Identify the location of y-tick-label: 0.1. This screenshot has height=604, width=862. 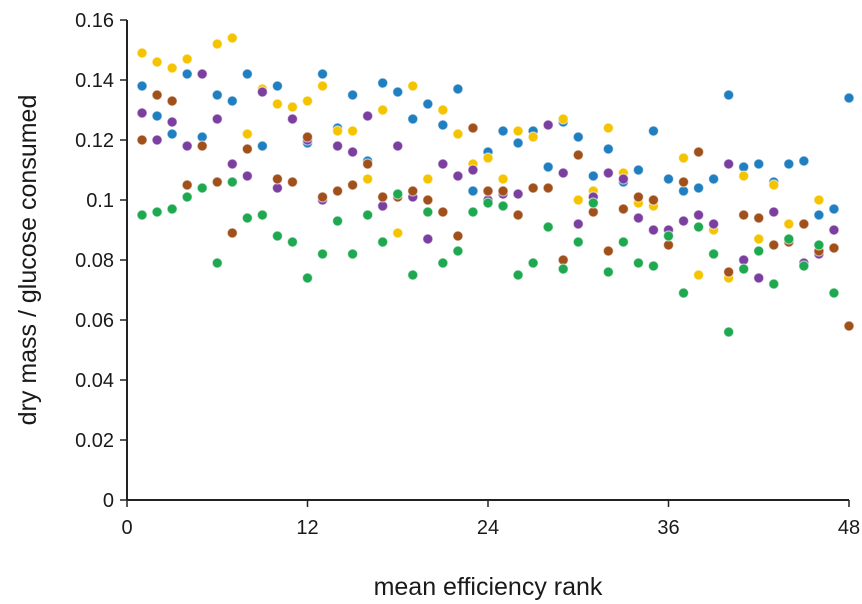
(100, 201).